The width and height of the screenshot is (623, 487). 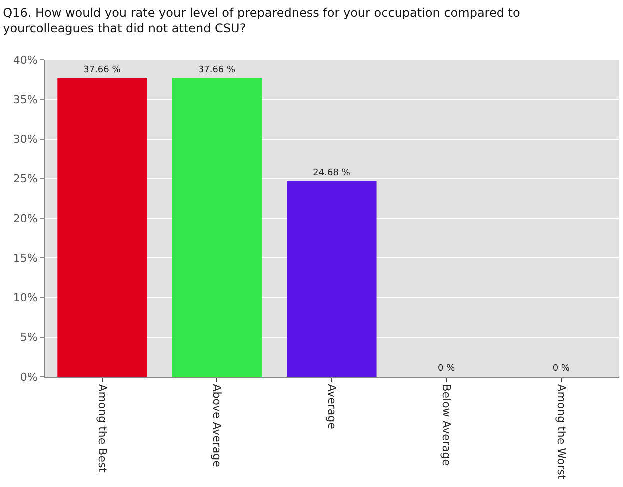 What do you see at coordinates (29, 337) in the screenshot?
I see `y-tick-label: 5%` at bounding box center [29, 337].